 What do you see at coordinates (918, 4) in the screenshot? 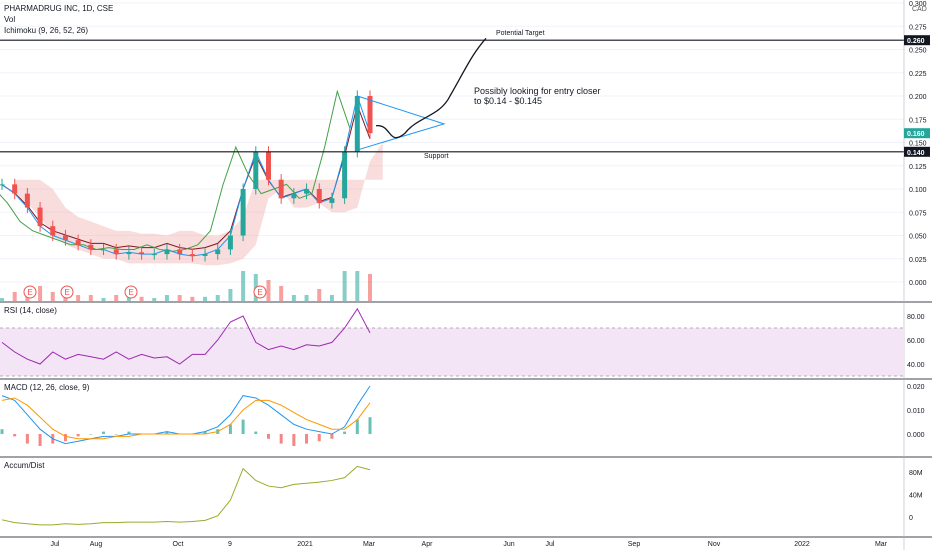
I see `price-tick-label: 0.300` at bounding box center [918, 4].